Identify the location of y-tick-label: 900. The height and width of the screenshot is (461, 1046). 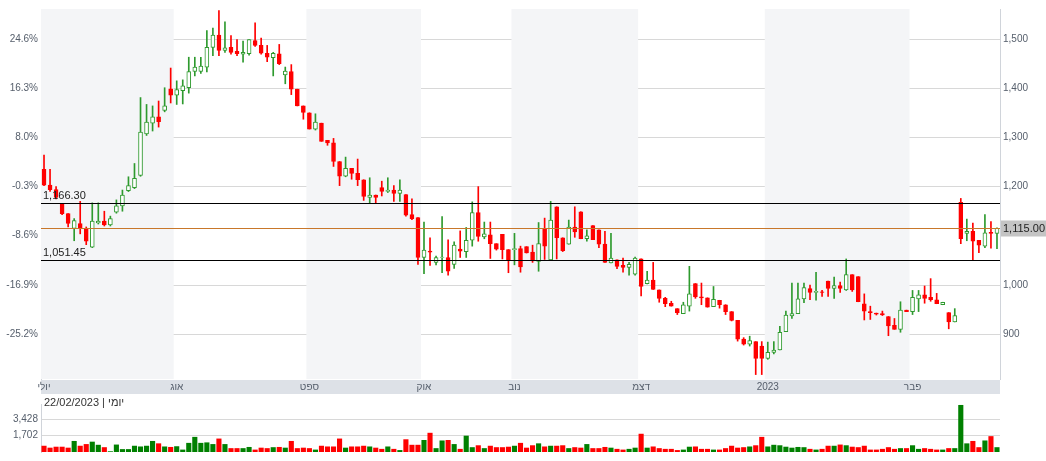
(1012, 333).